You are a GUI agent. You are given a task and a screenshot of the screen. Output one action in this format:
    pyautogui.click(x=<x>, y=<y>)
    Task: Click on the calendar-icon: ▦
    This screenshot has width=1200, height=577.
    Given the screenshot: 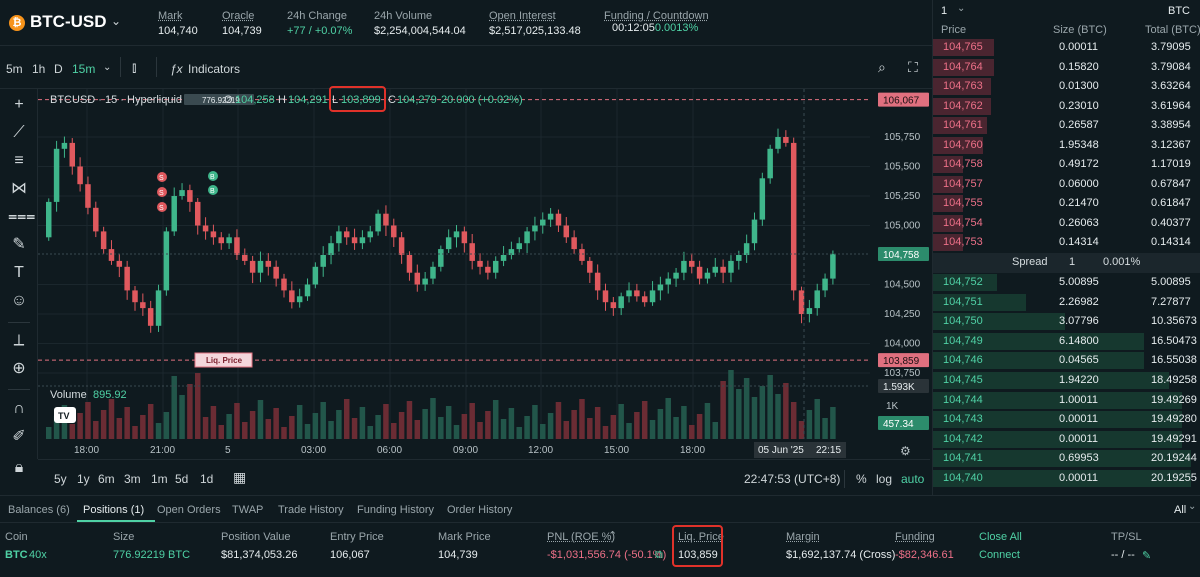 What is the action you would take?
    pyautogui.click(x=240, y=477)
    